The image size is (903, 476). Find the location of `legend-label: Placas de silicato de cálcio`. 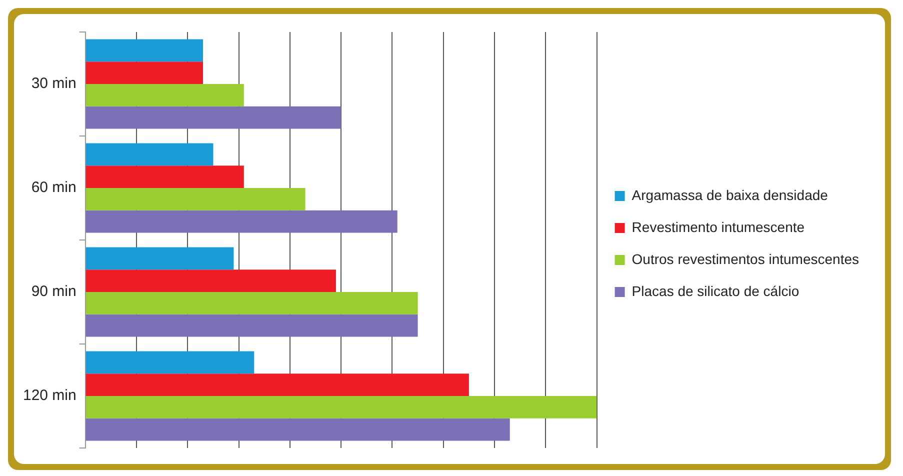

legend-label: Placas de silicato de cálcio is located at coordinates (716, 290).